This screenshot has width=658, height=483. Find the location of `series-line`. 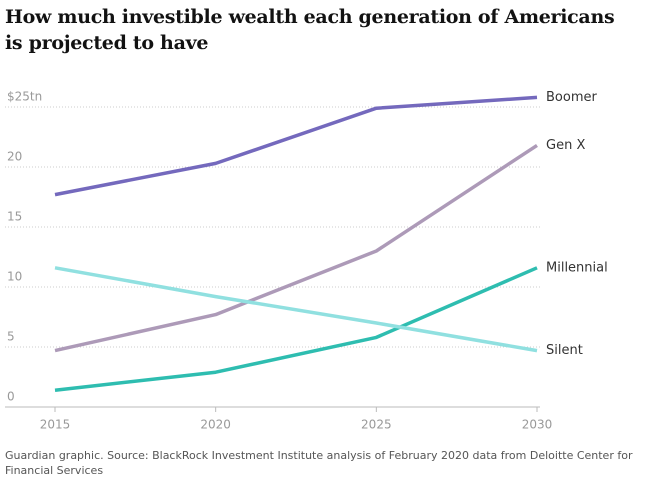

series-line is located at coordinates (296, 309).